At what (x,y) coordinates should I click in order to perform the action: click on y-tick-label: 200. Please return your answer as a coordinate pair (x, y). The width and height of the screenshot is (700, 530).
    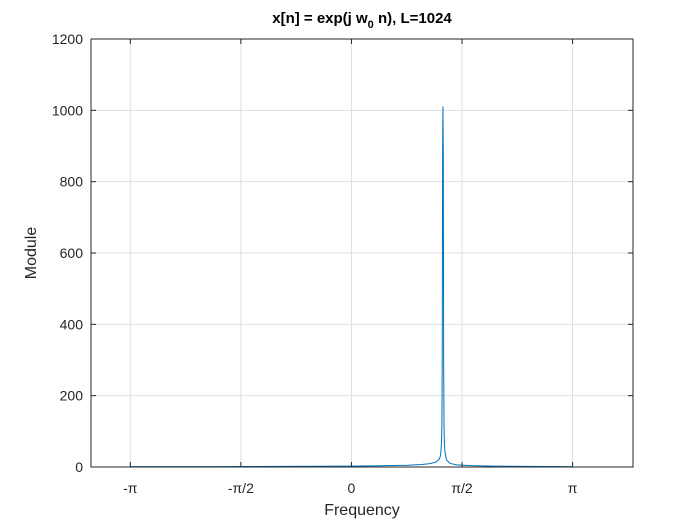
    Looking at the image, I should click on (72, 396).